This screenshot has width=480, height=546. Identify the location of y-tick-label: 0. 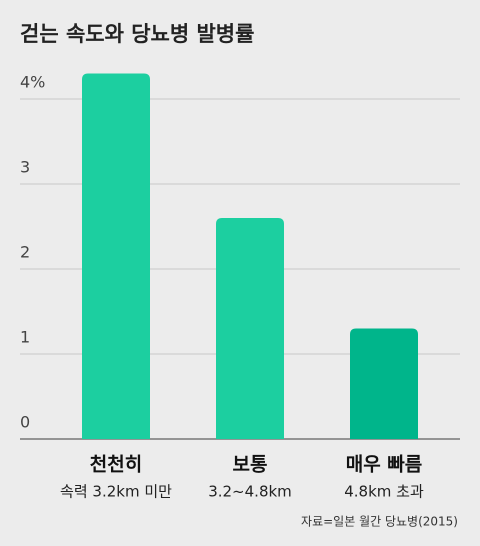
(25, 422).